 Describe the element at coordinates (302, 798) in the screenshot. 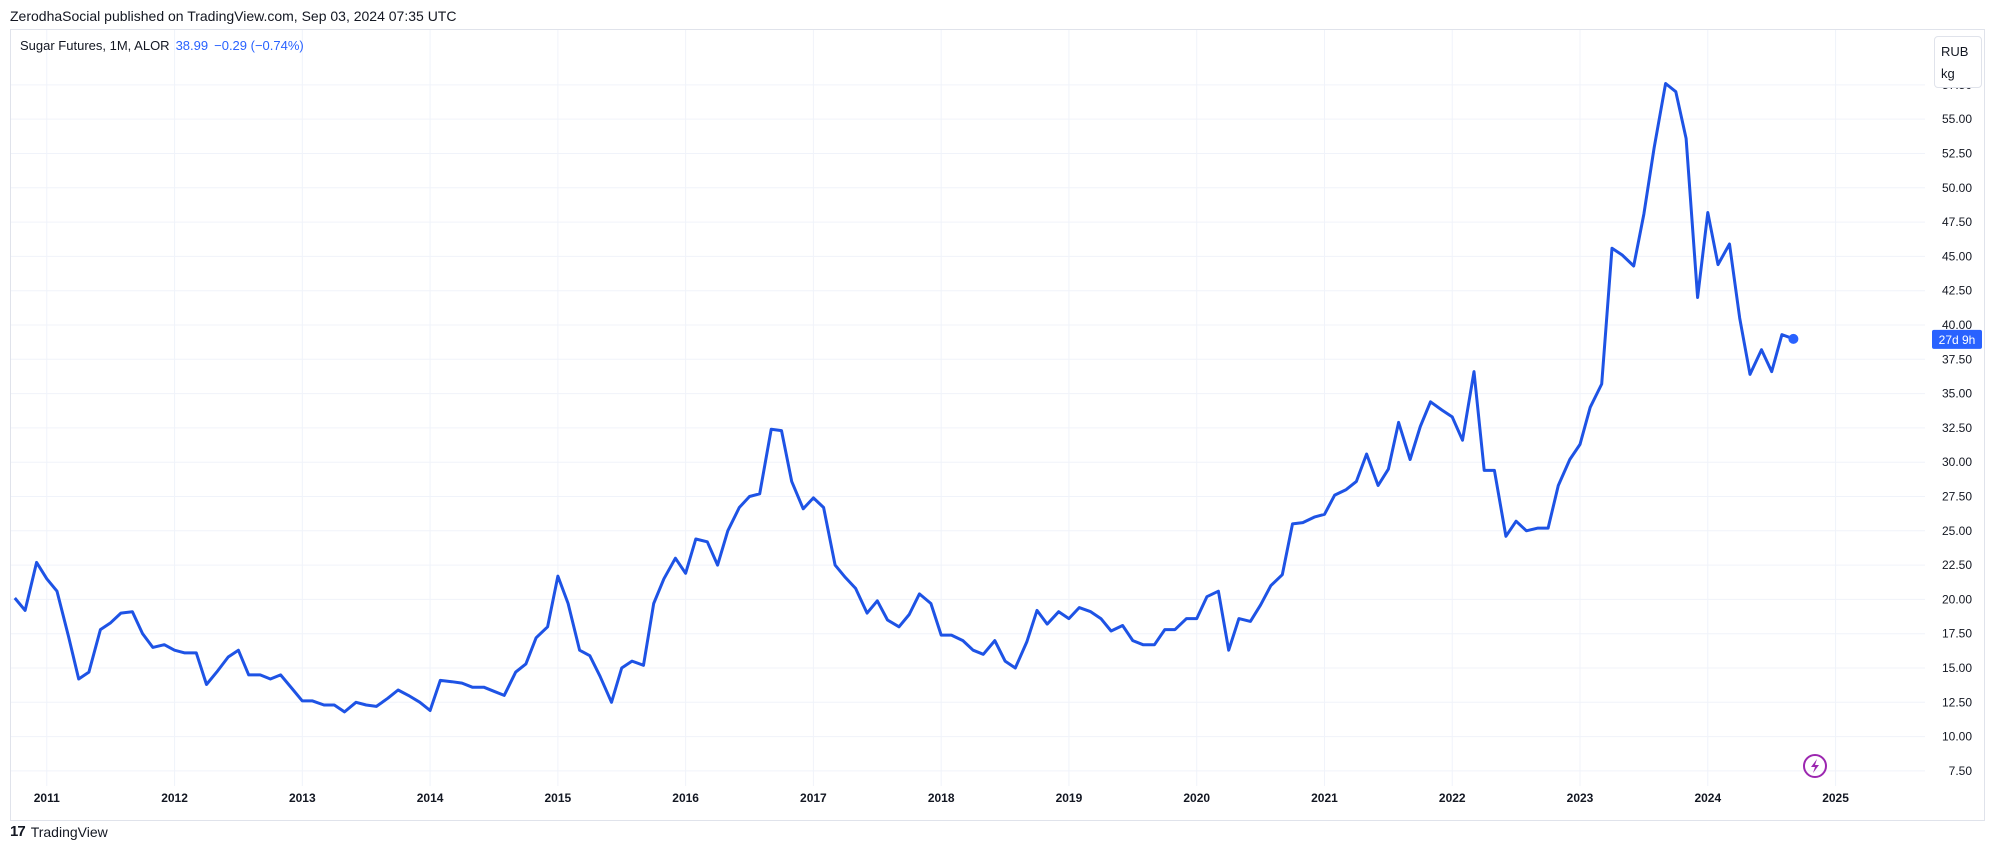

I see `x-tick-label: 2013` at that location.